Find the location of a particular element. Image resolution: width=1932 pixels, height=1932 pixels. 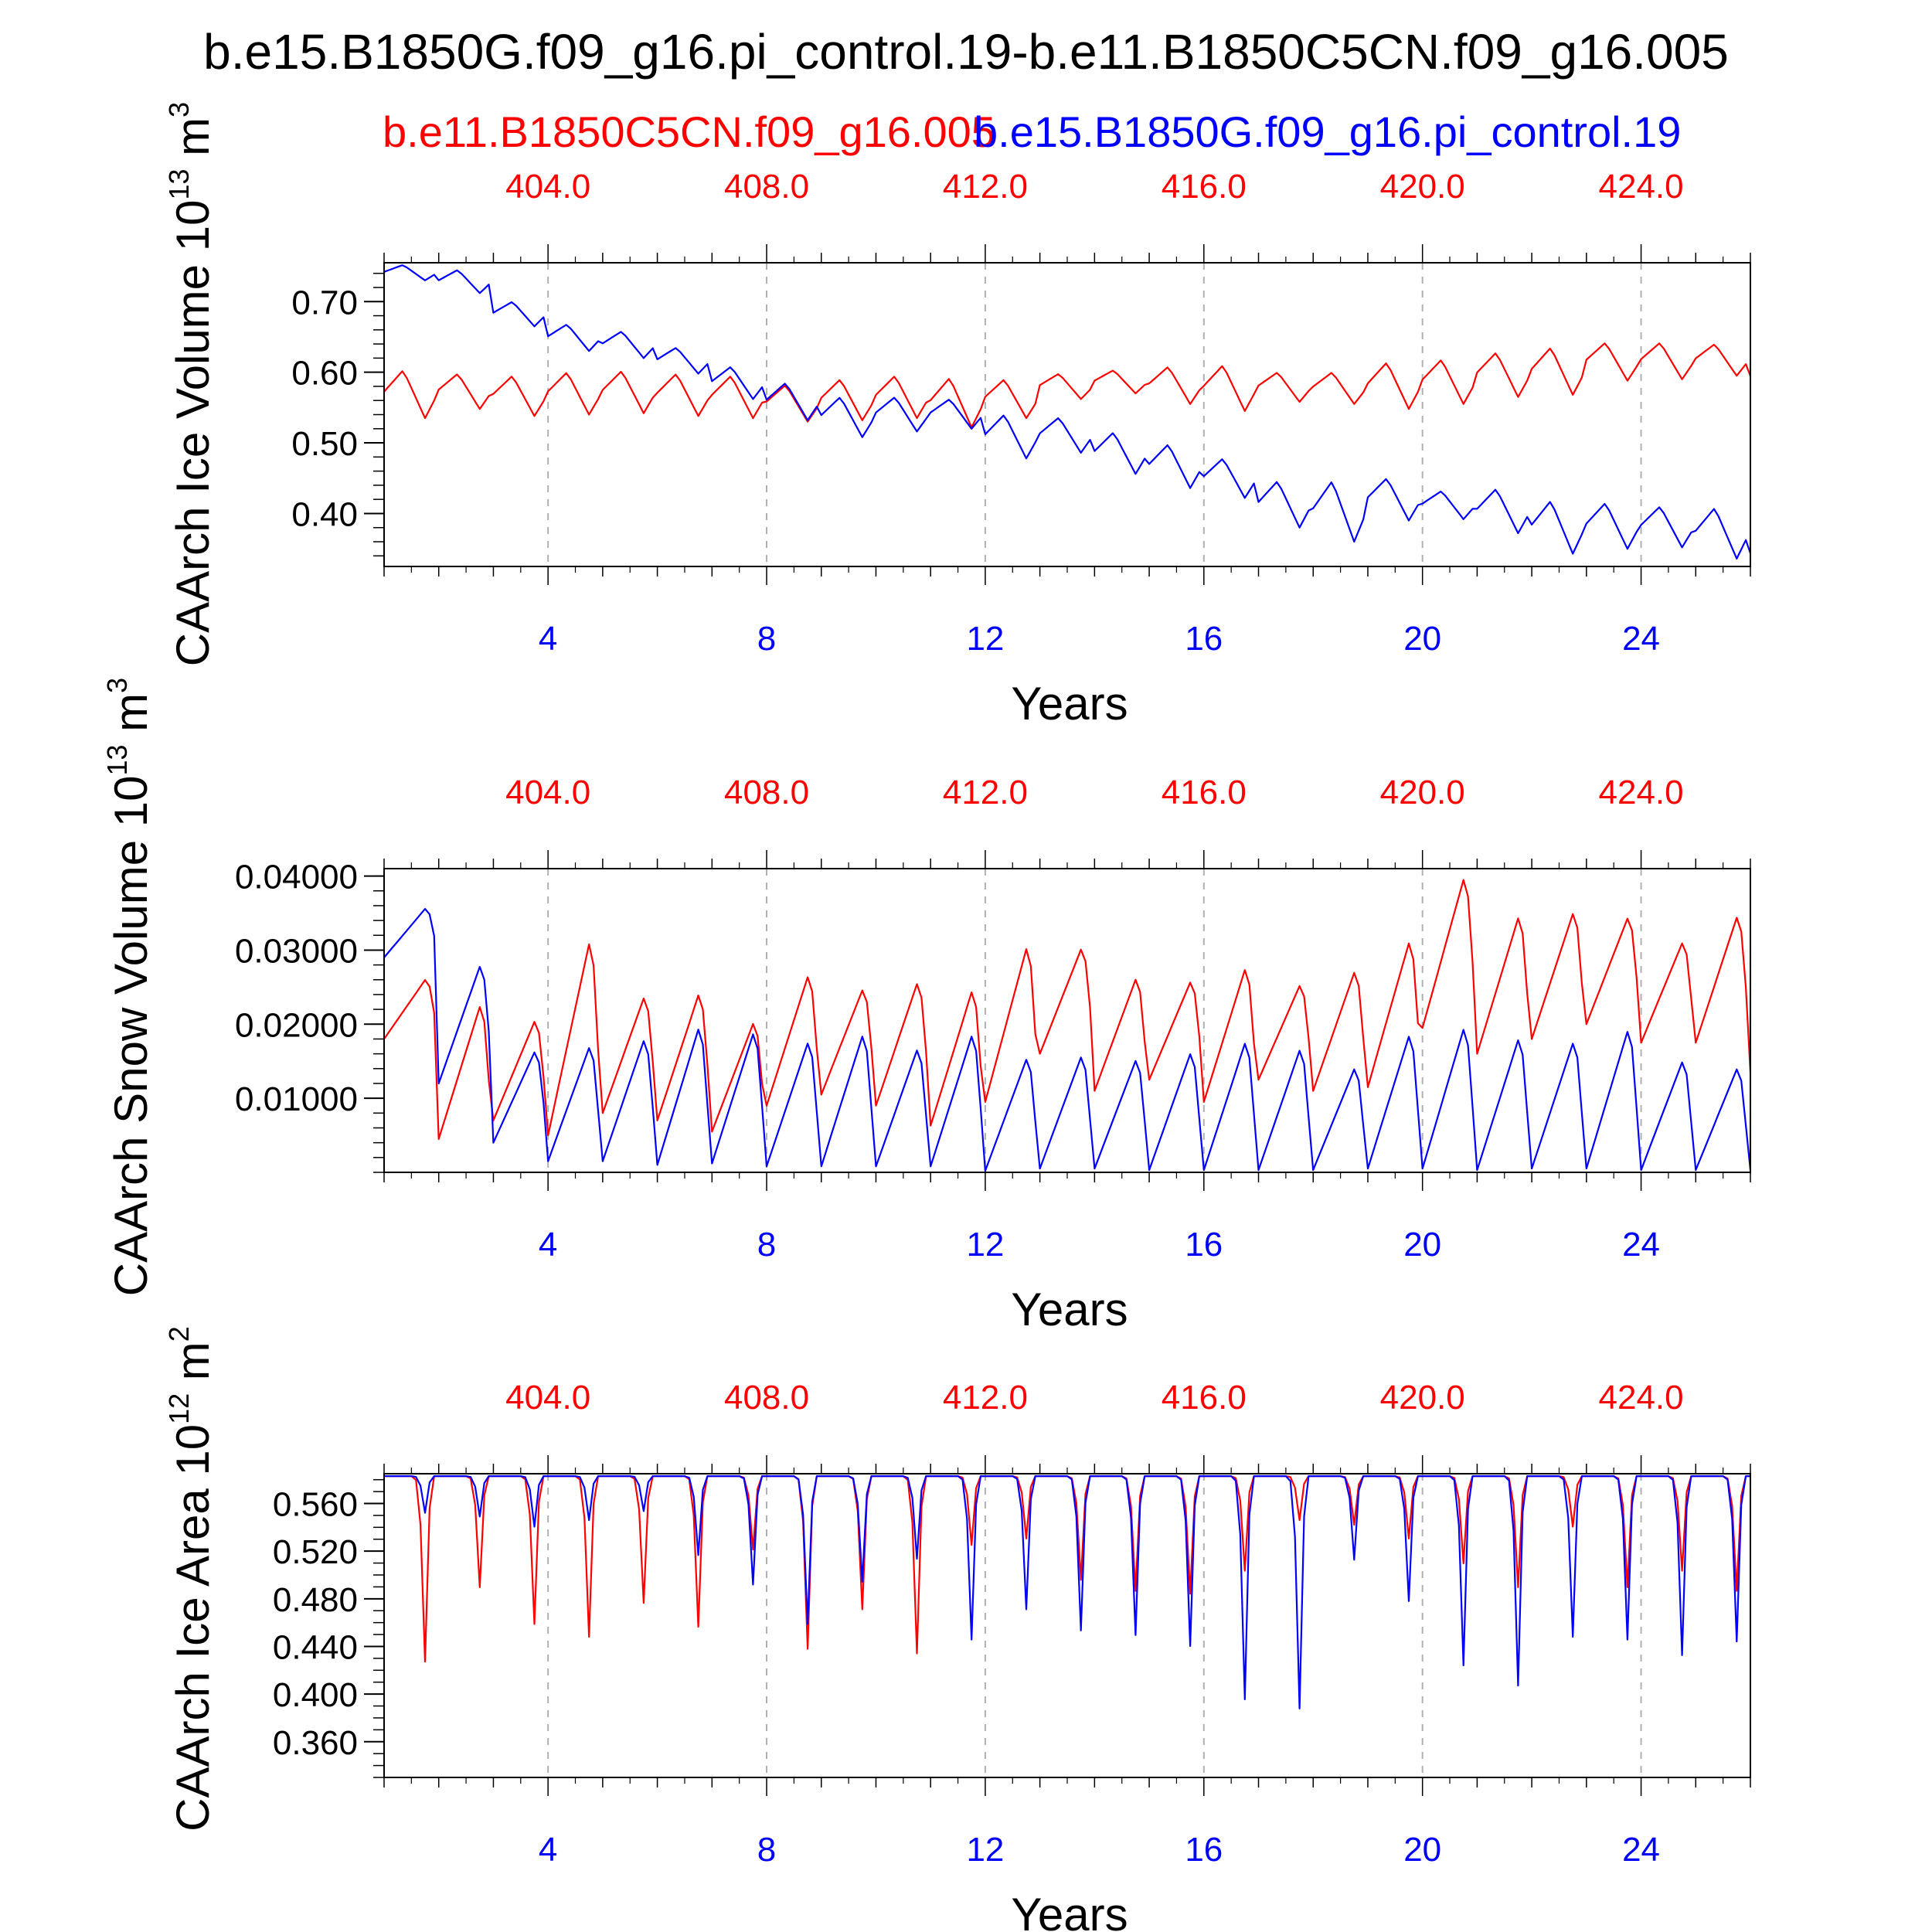

snow-volume-series-blue is located at coordinates (1067, 1040).